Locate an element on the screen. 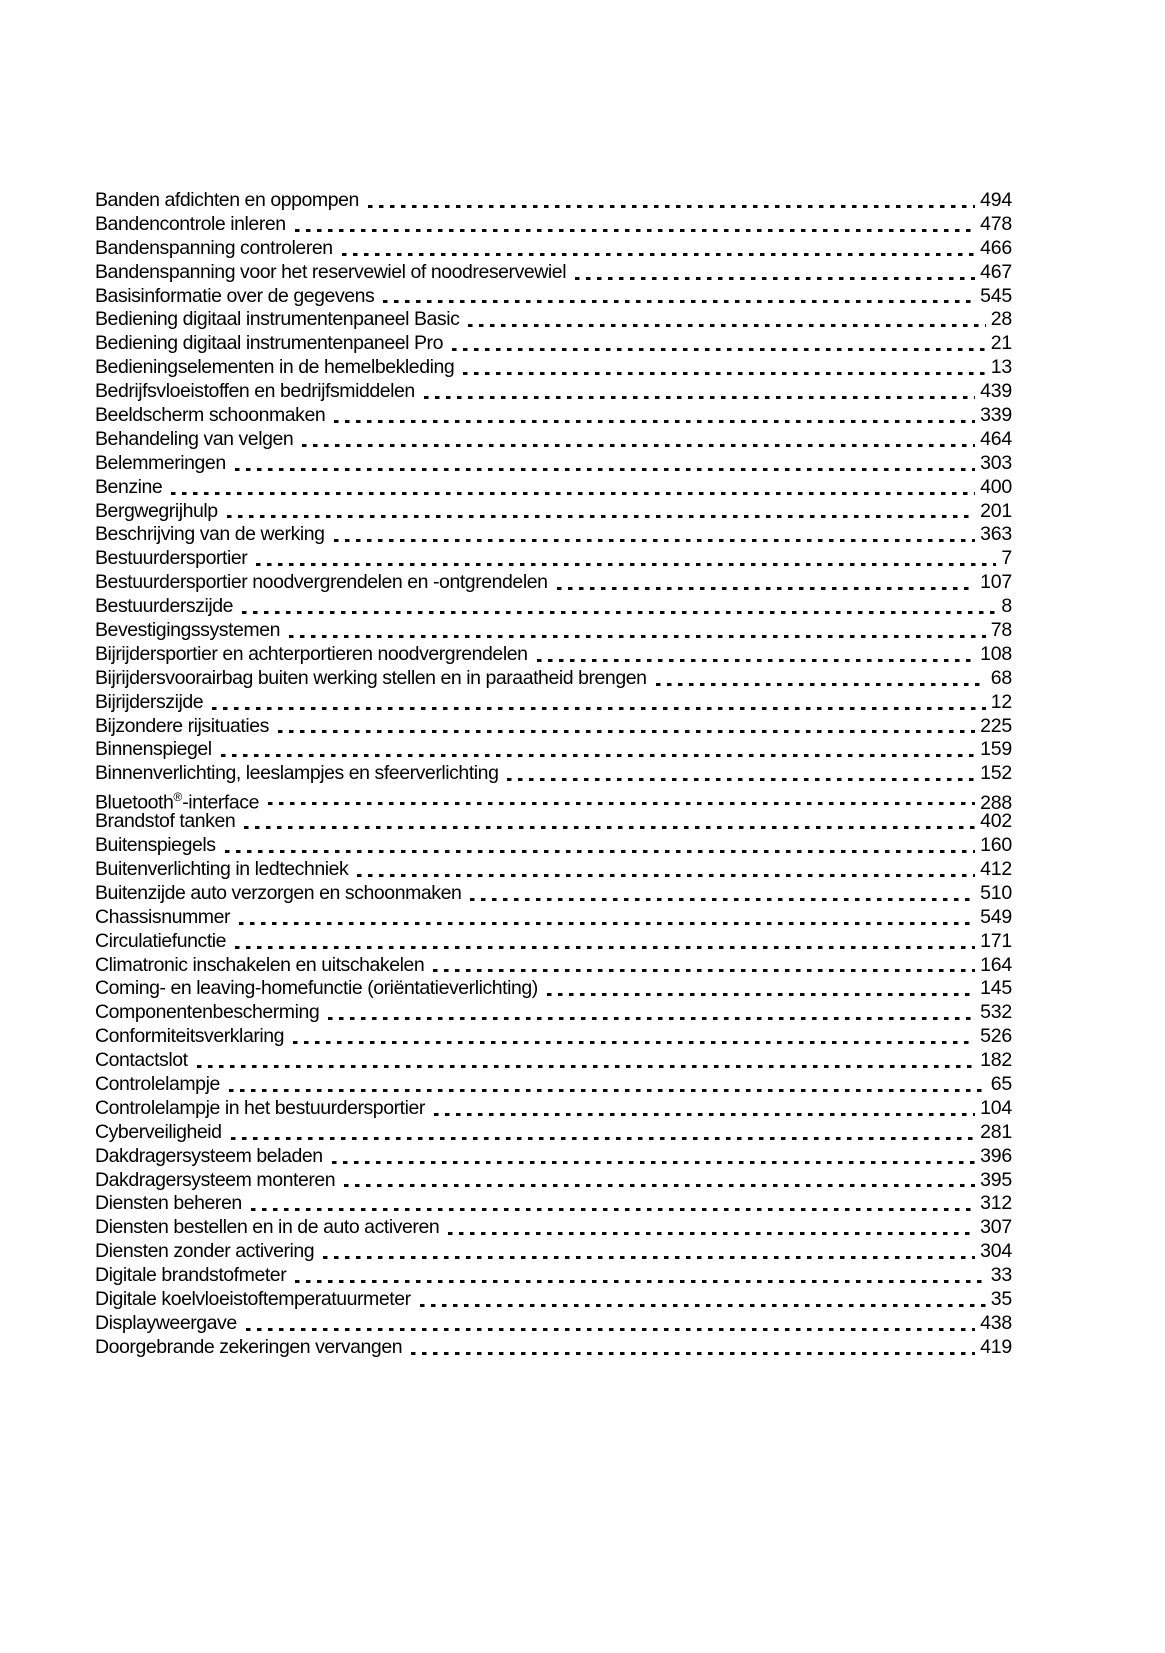 The height and width of the screenshot is (1653, 1165). toc-row: Componentenbescherming 532 is located at coordinates (553, 1013).